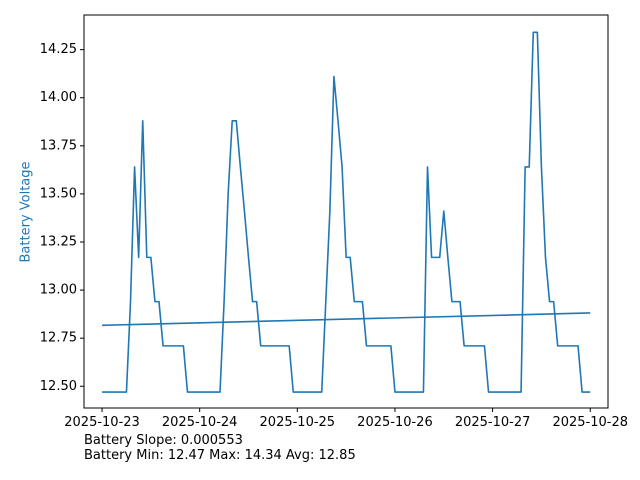  I want to click on y-tick-label: 13.25, so click(58, 241).